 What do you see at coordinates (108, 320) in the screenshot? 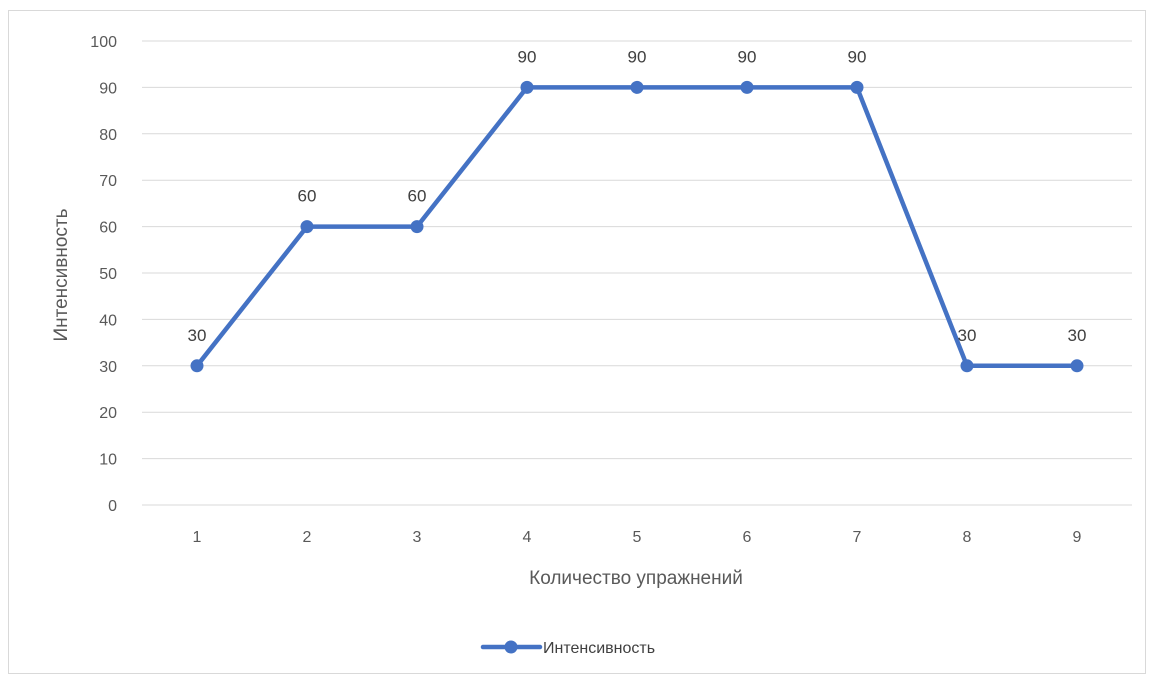
I see `y-tick-label: 40` at bounding box center [108, 320].